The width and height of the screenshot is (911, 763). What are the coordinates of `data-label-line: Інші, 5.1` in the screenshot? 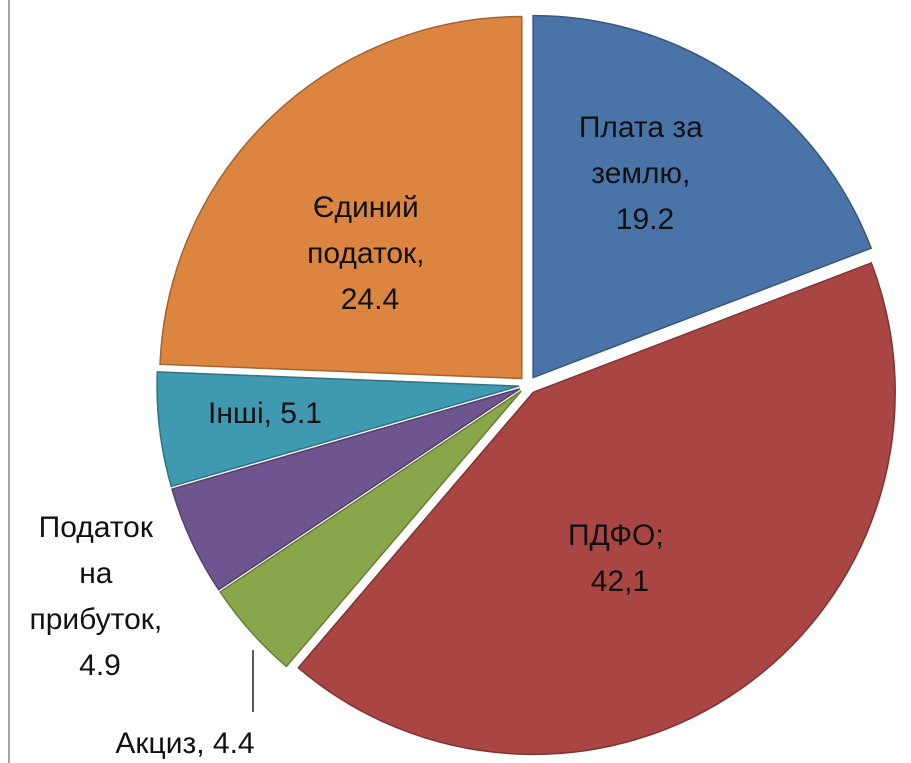 It's located at (265, 413).